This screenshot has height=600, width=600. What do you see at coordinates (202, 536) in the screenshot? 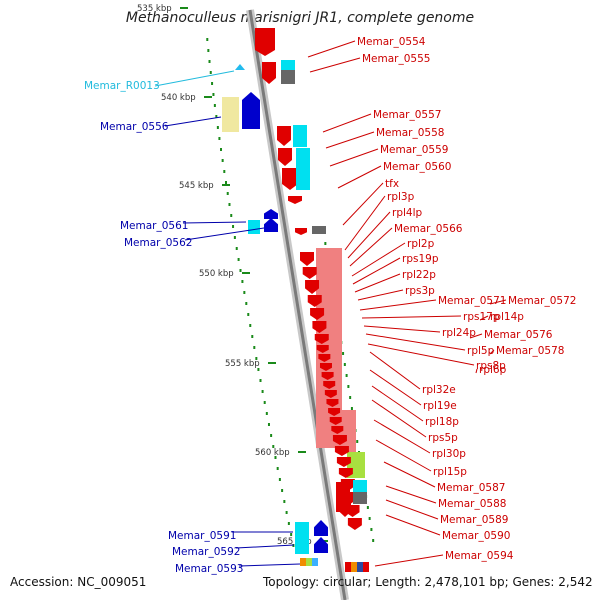
I see `gene-label: Memar_0591` at bounding box center [202, 536].